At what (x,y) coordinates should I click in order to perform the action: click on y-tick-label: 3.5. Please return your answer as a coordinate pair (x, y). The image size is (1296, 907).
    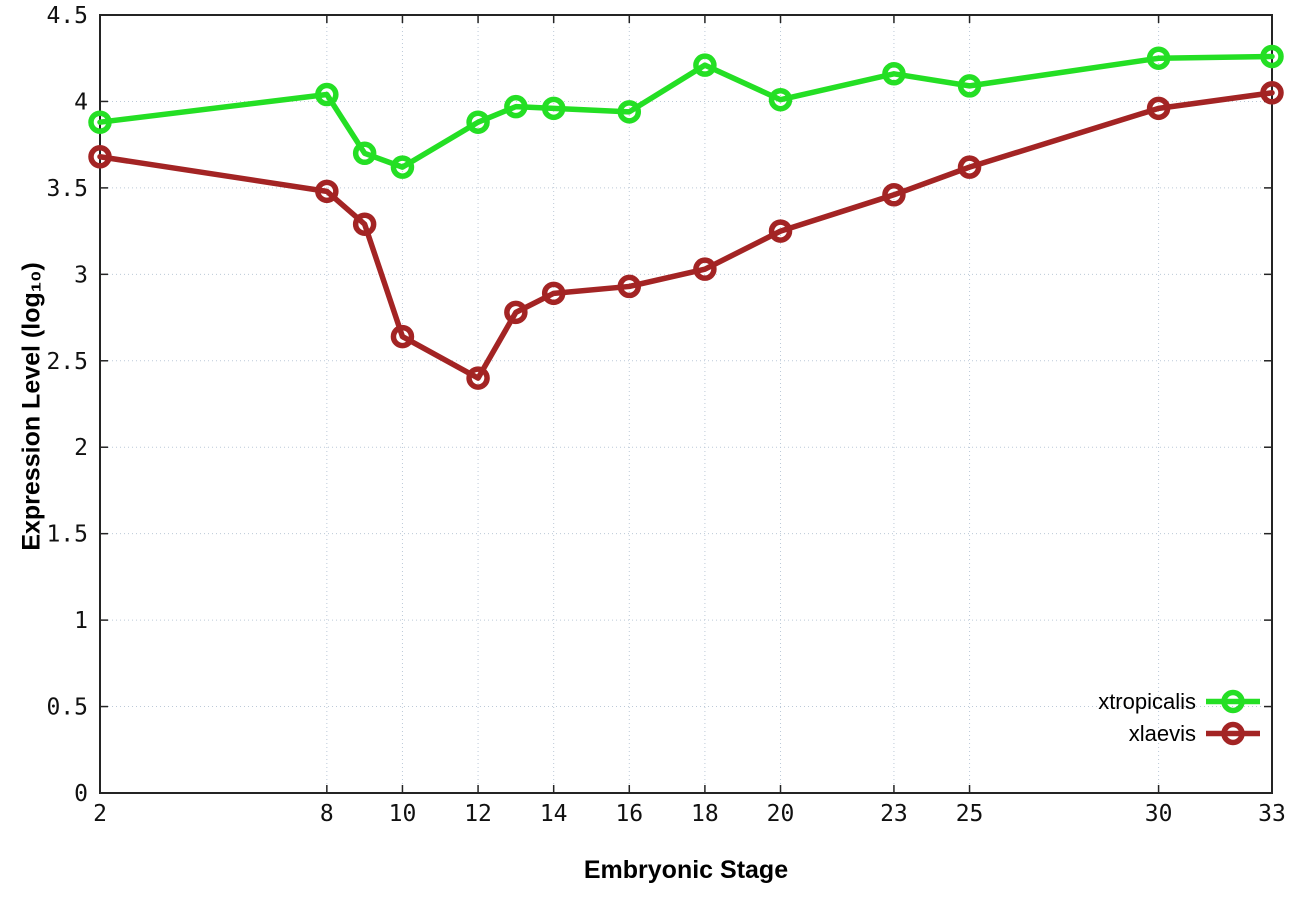
    Looking at the image, I should click on (67, 189).